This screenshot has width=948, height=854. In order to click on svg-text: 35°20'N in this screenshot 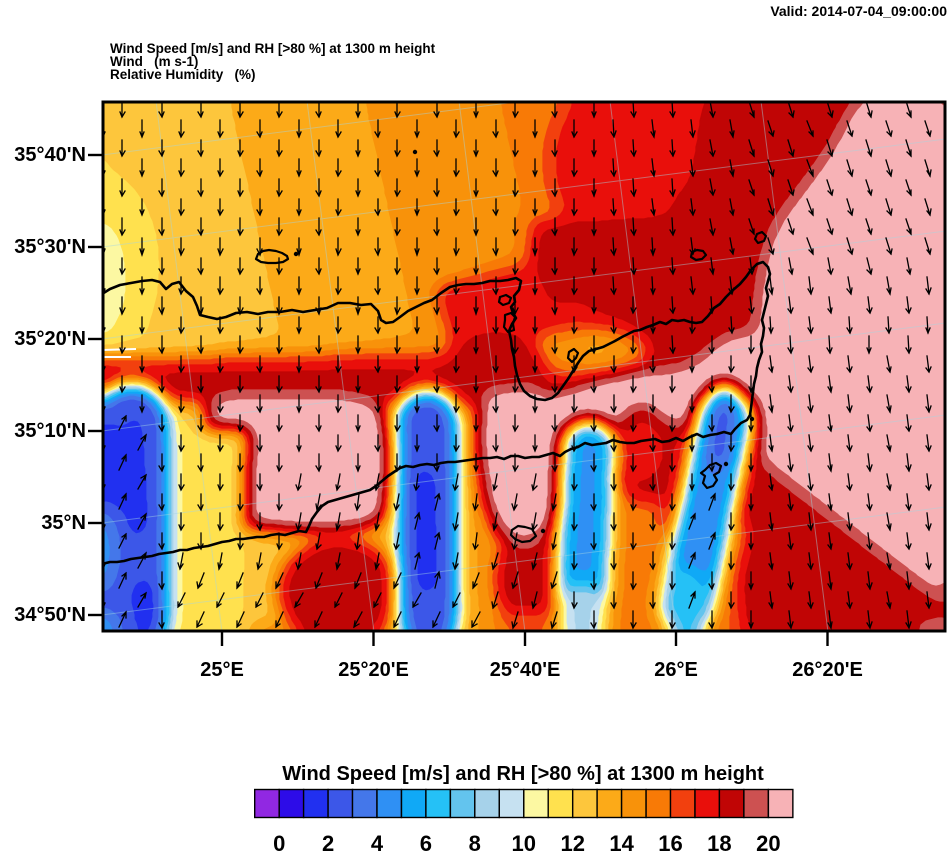, I will do `click(50, 339)`.